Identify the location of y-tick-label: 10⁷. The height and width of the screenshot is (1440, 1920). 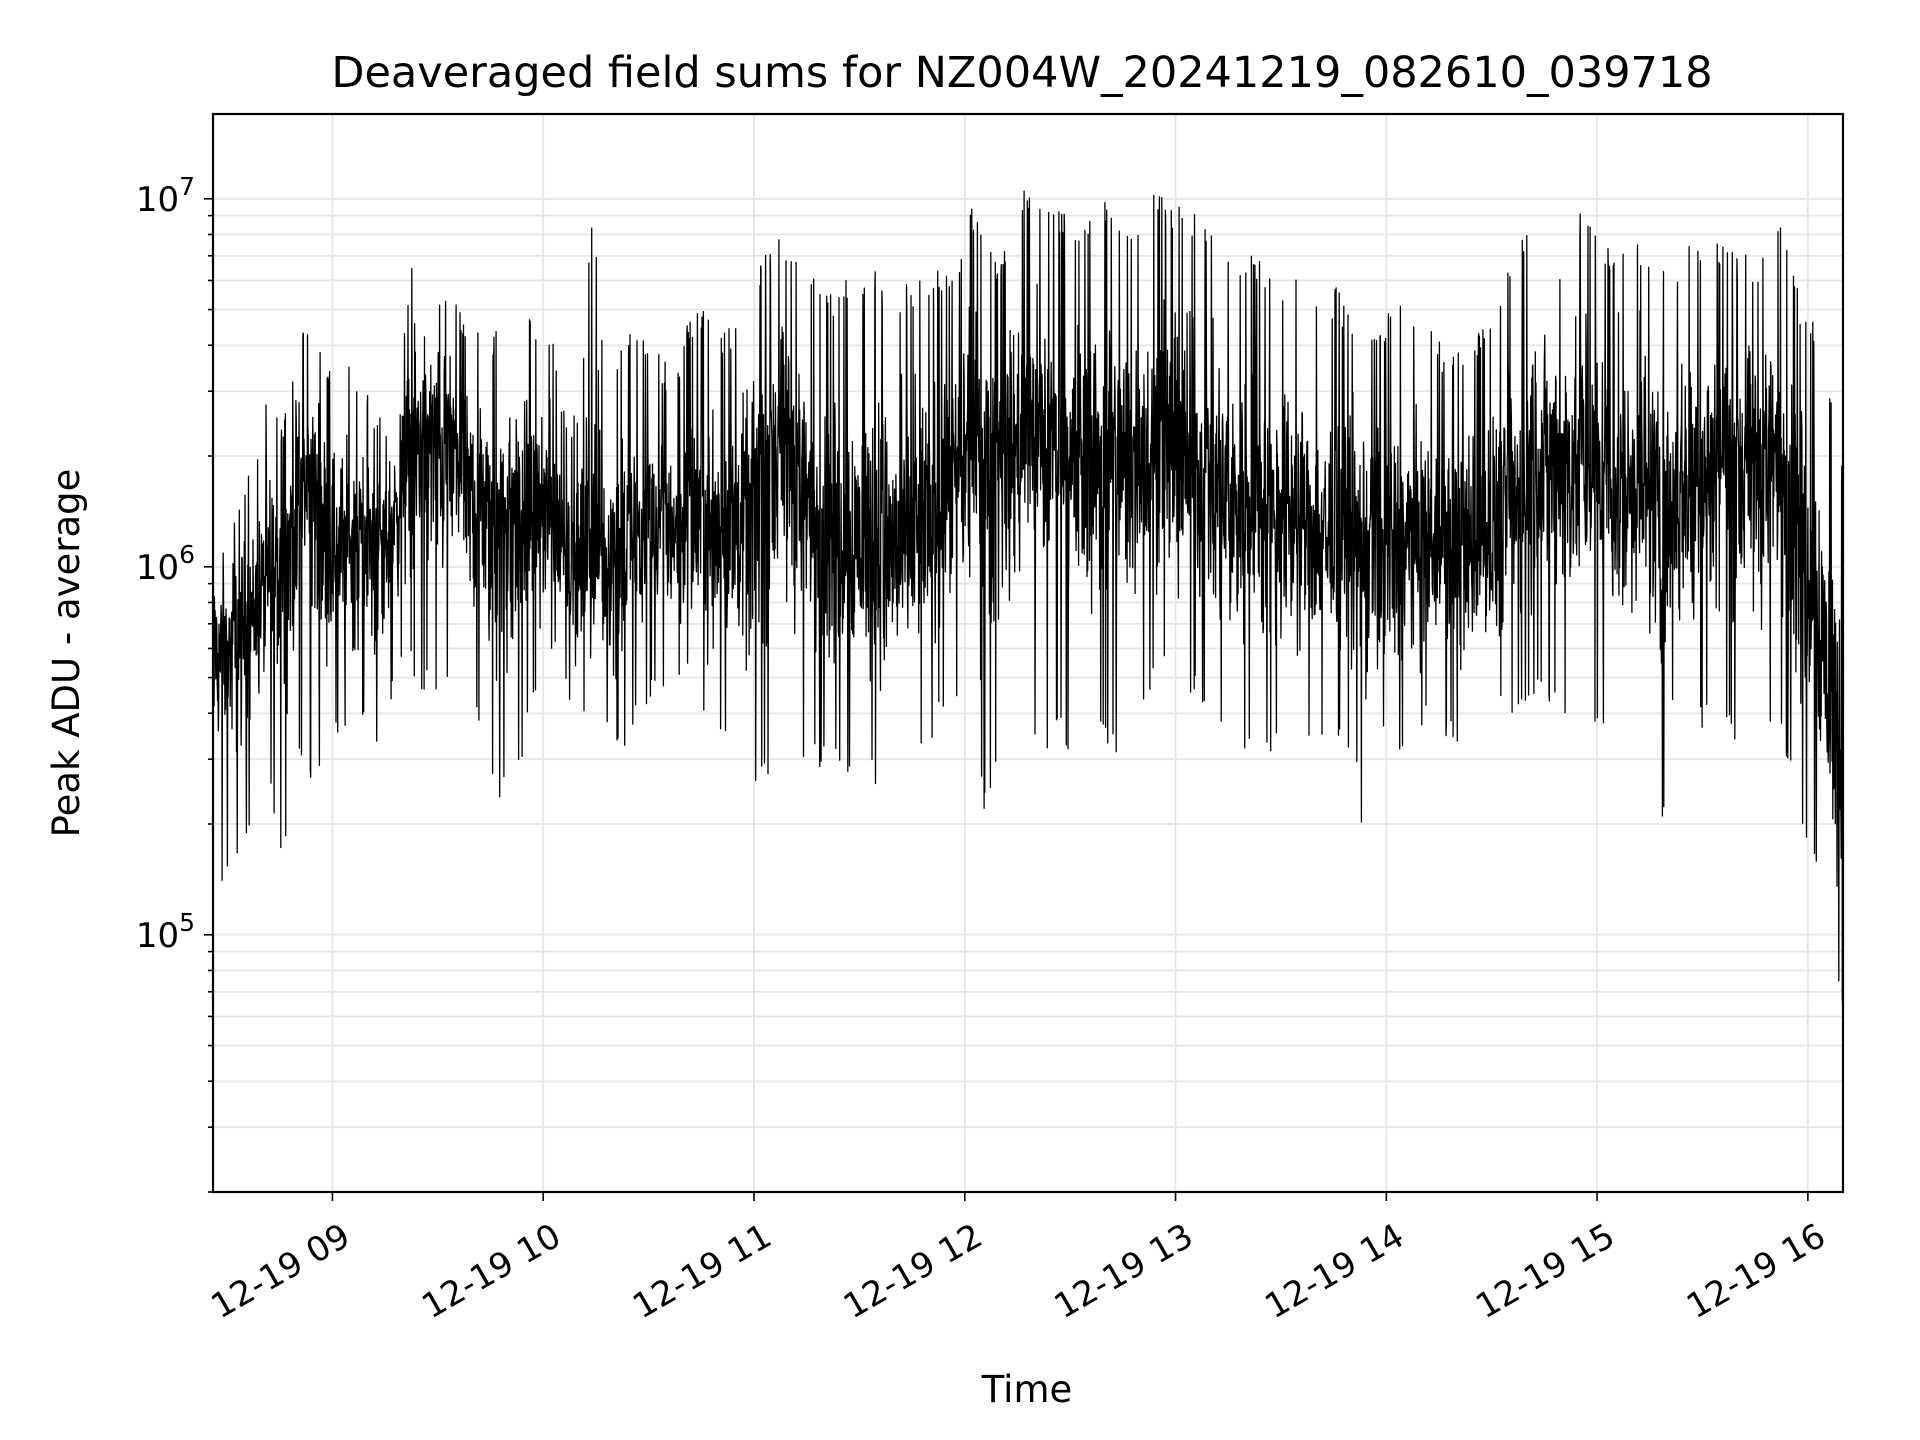
(165, 196).